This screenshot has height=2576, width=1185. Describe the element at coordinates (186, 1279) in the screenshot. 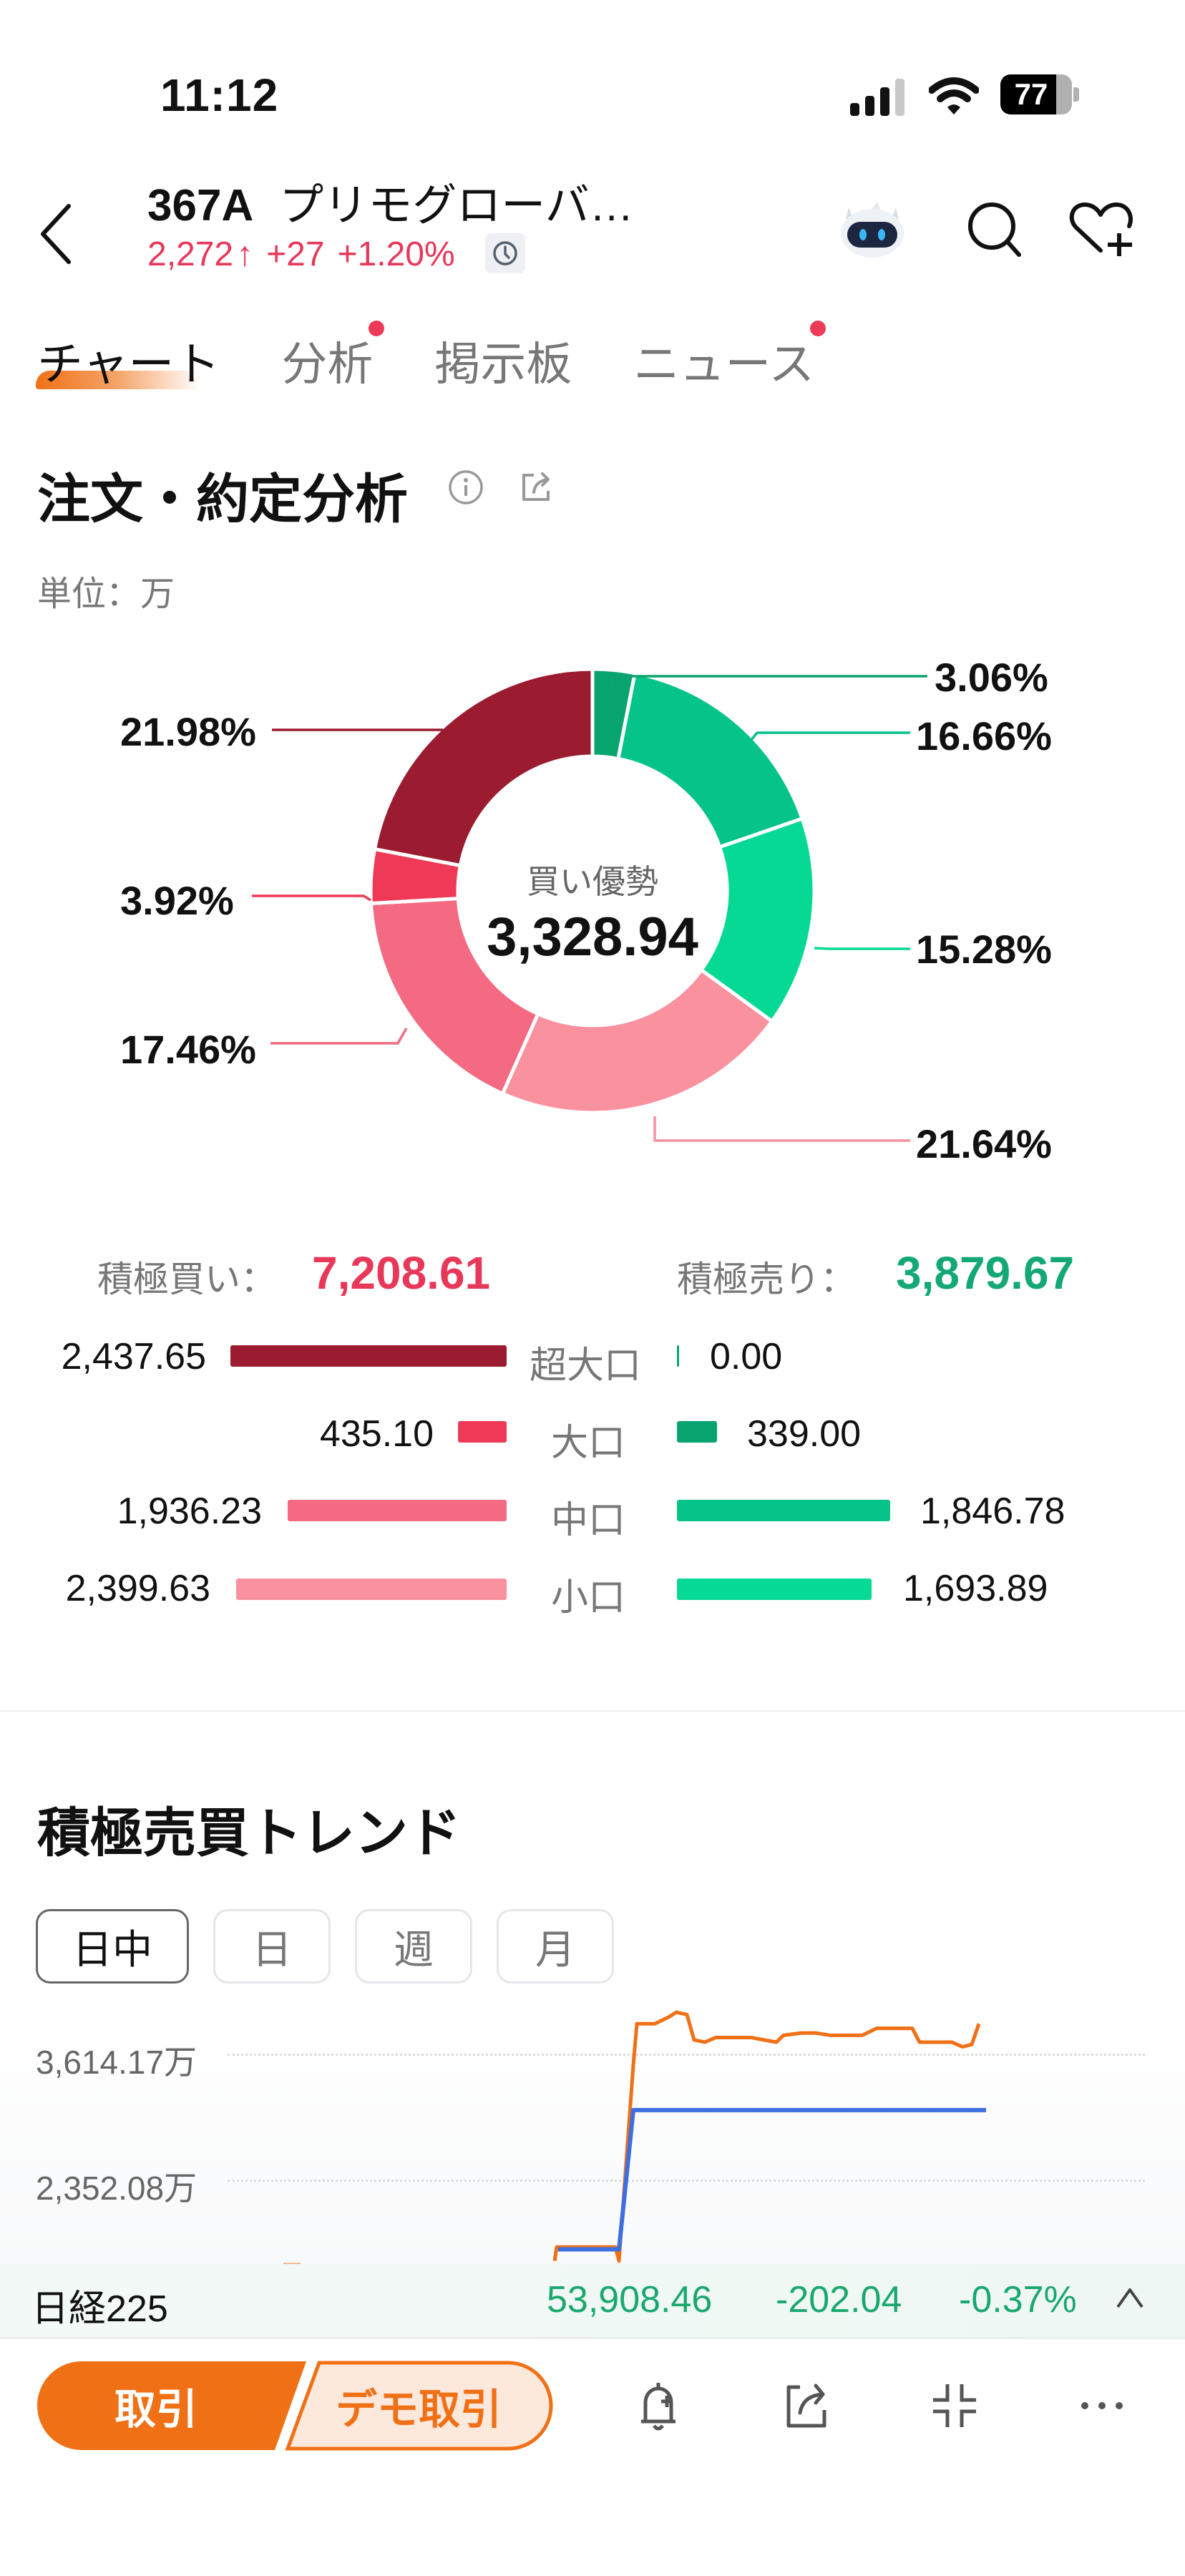

I see `active-buy-label: 積極買い：` at that location.